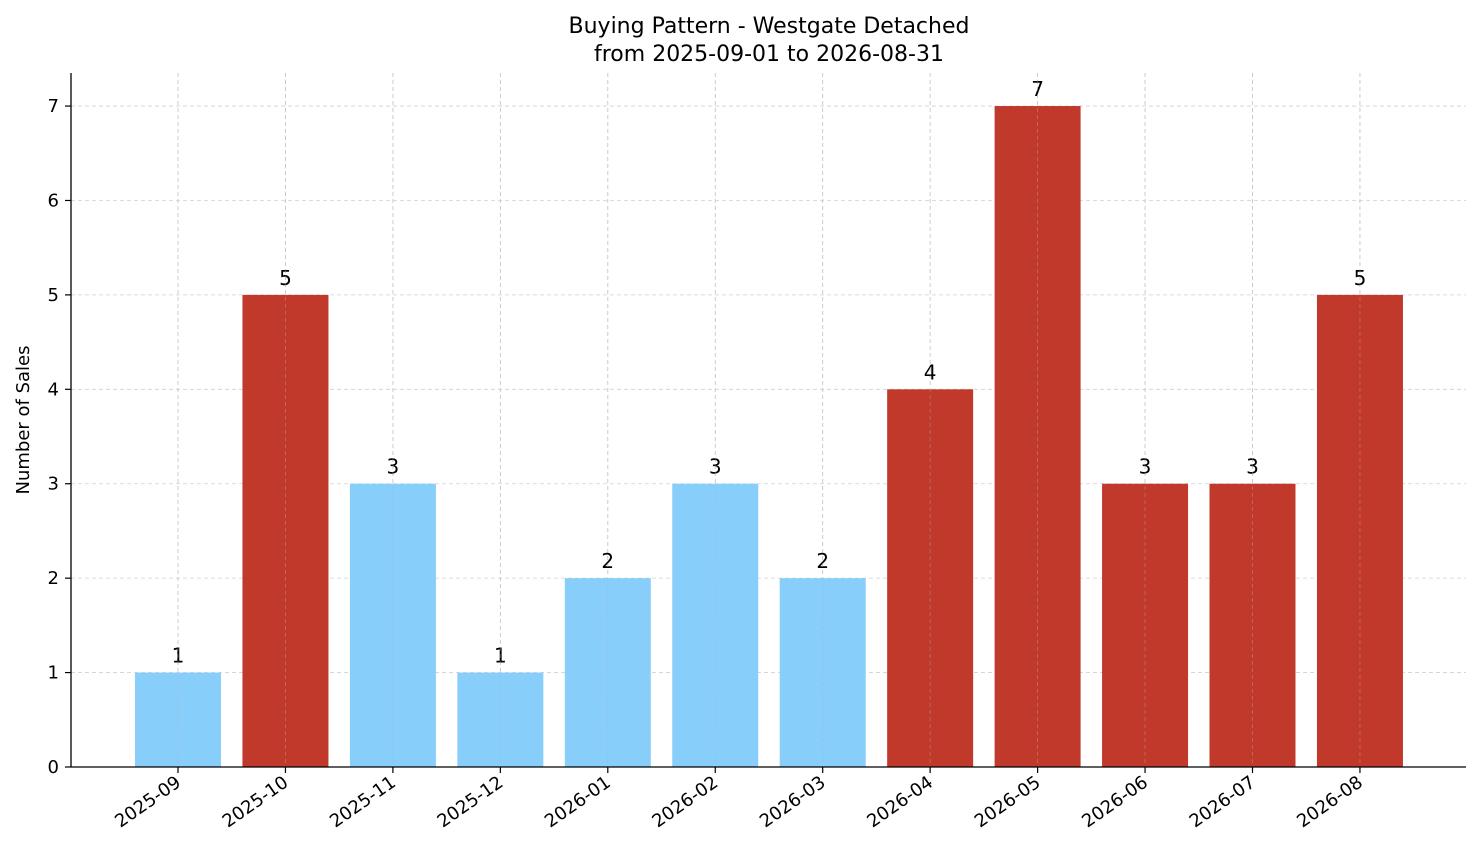  Describe the element at coordinates (363, 802) in the screenshot. I see `x-tick-label-2025-11: 2025-11` at that location.